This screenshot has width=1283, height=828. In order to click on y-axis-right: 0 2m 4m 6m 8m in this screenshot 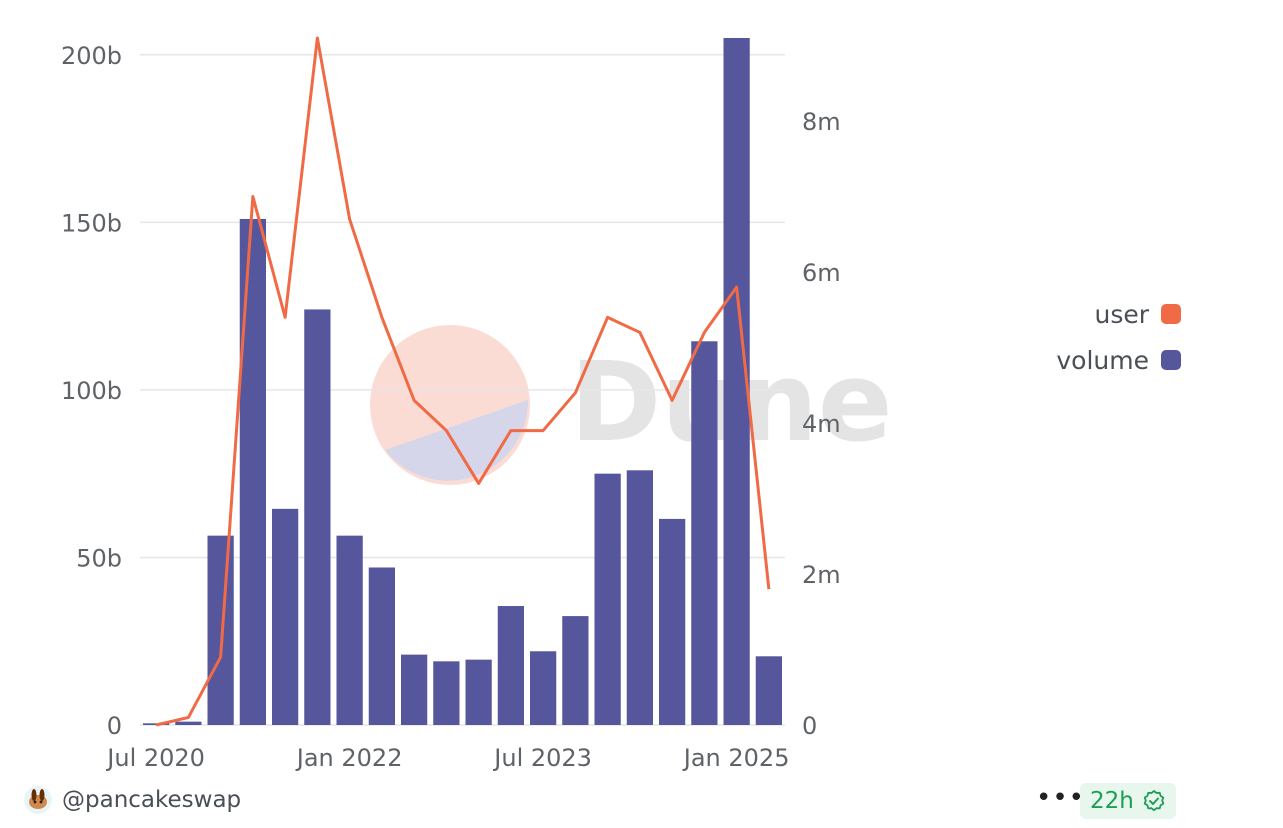, I will do `click(821, 424)`.